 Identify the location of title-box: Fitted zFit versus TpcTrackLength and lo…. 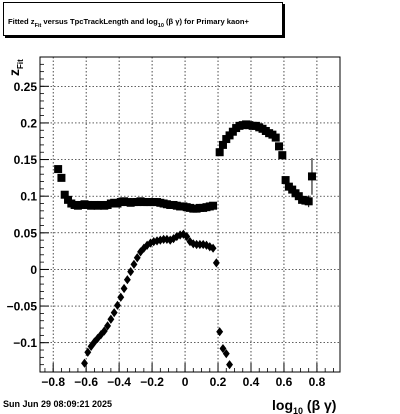
(143, 19).